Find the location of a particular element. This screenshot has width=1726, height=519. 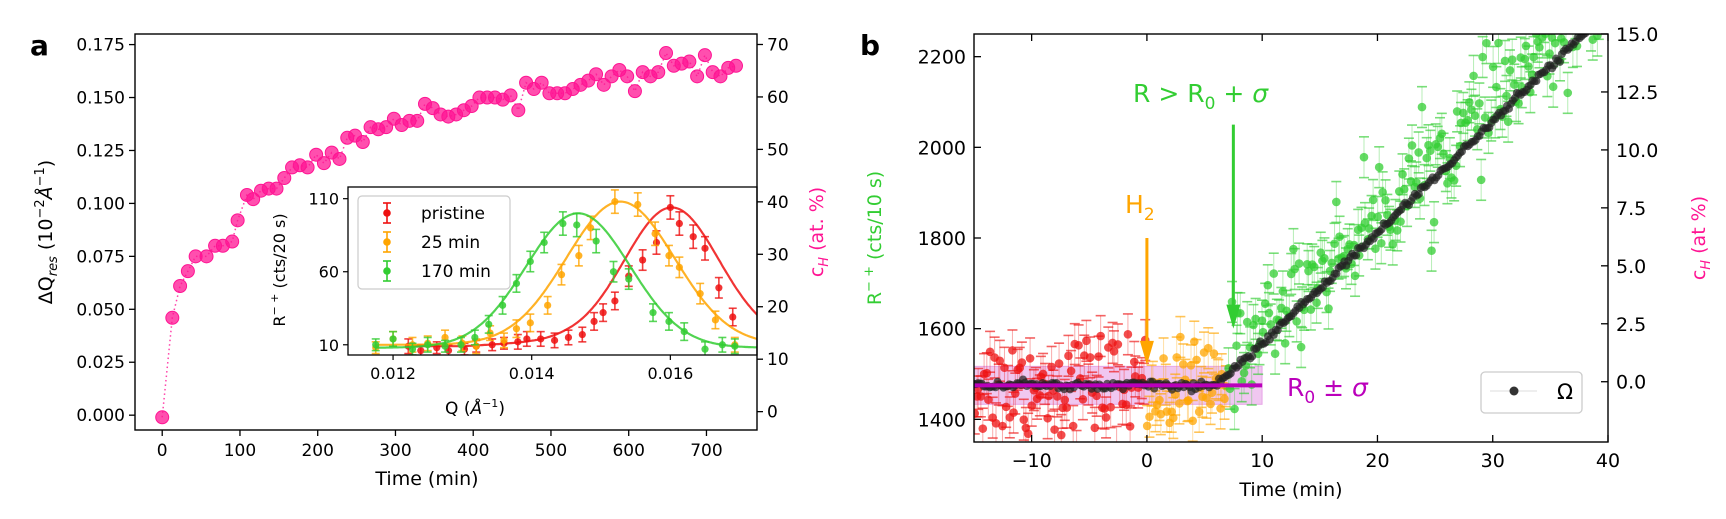

annotation-threshold: R > R0 + σ is located at coordinates (1201, 96).